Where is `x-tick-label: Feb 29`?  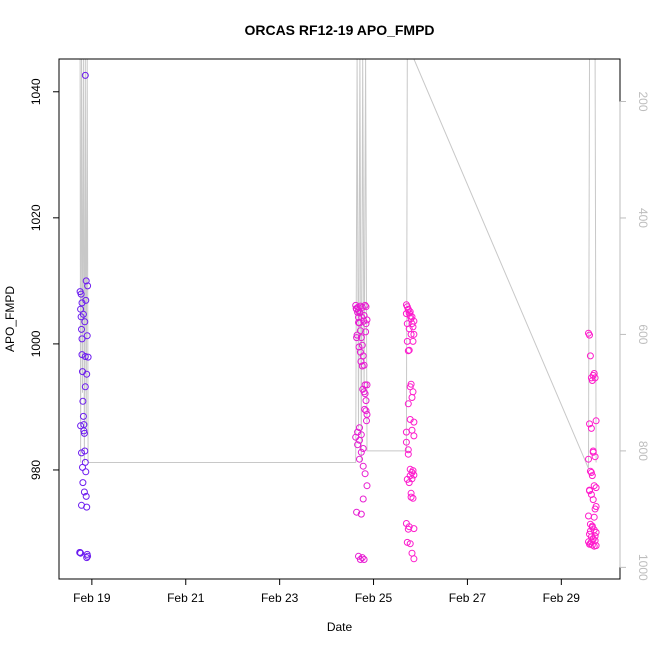 x-tick-label: Feb 29 is located at coordinates (562, 598).